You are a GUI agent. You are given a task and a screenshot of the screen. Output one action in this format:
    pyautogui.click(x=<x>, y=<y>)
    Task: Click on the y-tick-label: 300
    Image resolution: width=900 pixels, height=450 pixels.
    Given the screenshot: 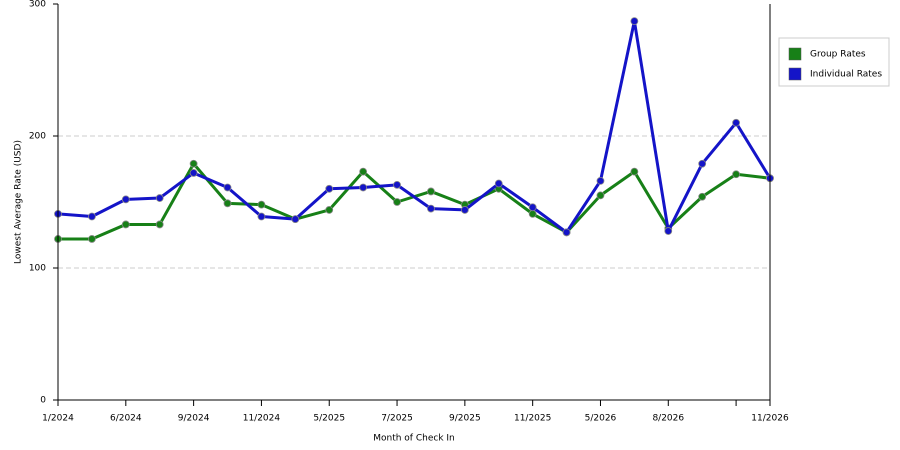 What is the action you would take?
    pyautogui.click(x=37, y=5)
    